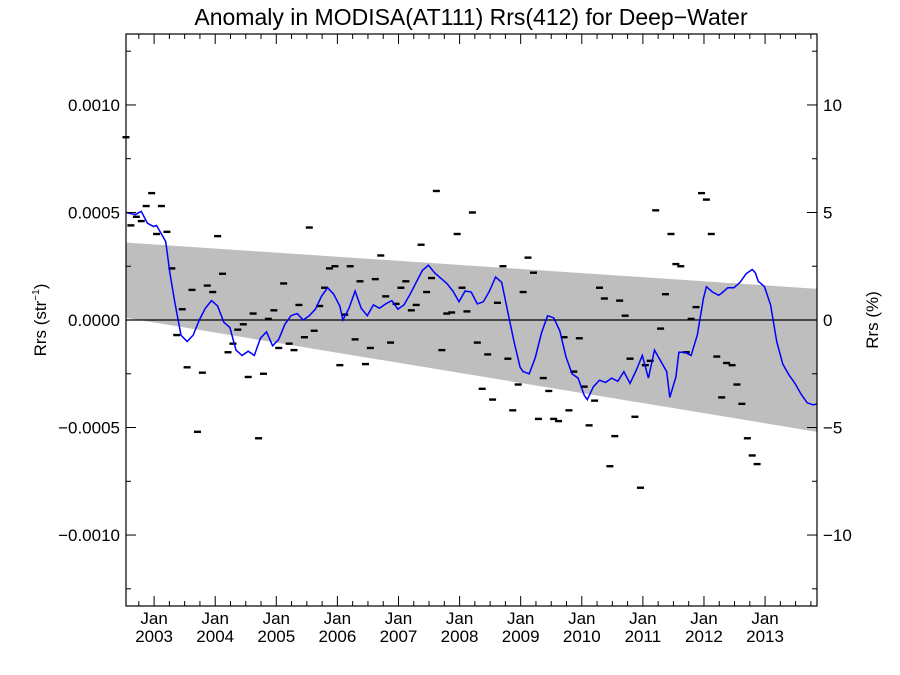  I want to click on y-tick-label-left: −0.0010, so click(89, 535).